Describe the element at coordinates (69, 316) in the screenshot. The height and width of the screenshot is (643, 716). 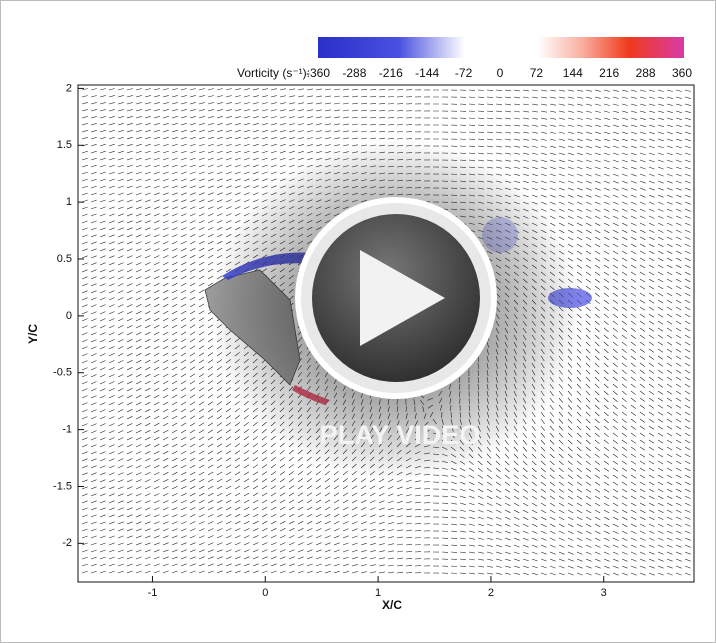
I see `y-tick-label: 0` at that location.